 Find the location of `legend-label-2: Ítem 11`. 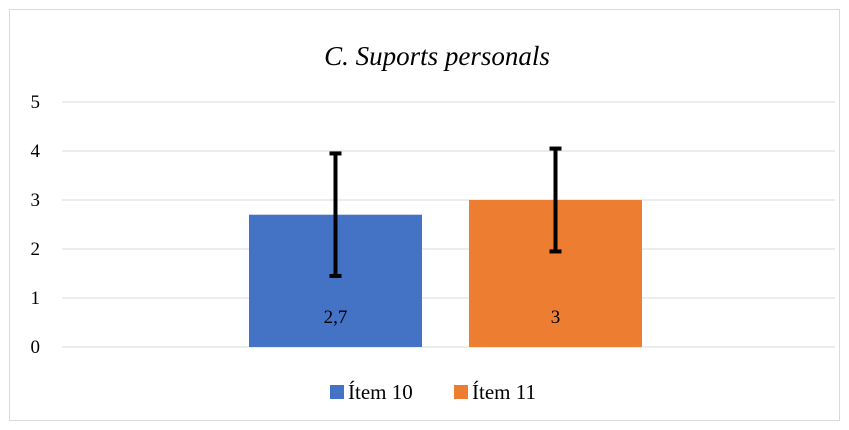

legend-label-2: Ítem 11 is located at coordinates (504, 392).